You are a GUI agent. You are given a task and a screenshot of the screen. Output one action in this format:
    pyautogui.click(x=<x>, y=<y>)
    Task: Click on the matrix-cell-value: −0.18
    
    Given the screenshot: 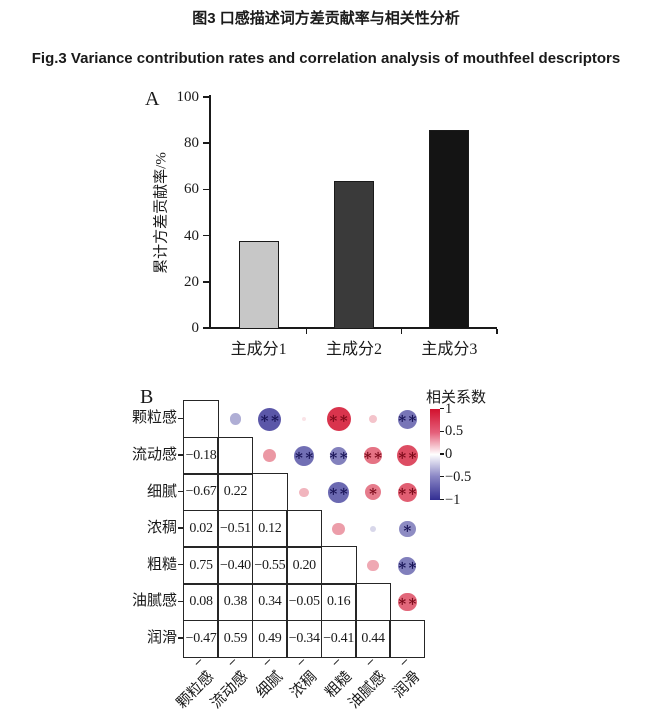 What is the action you would take?
    pyautogui.click(x=201, y=455)
    